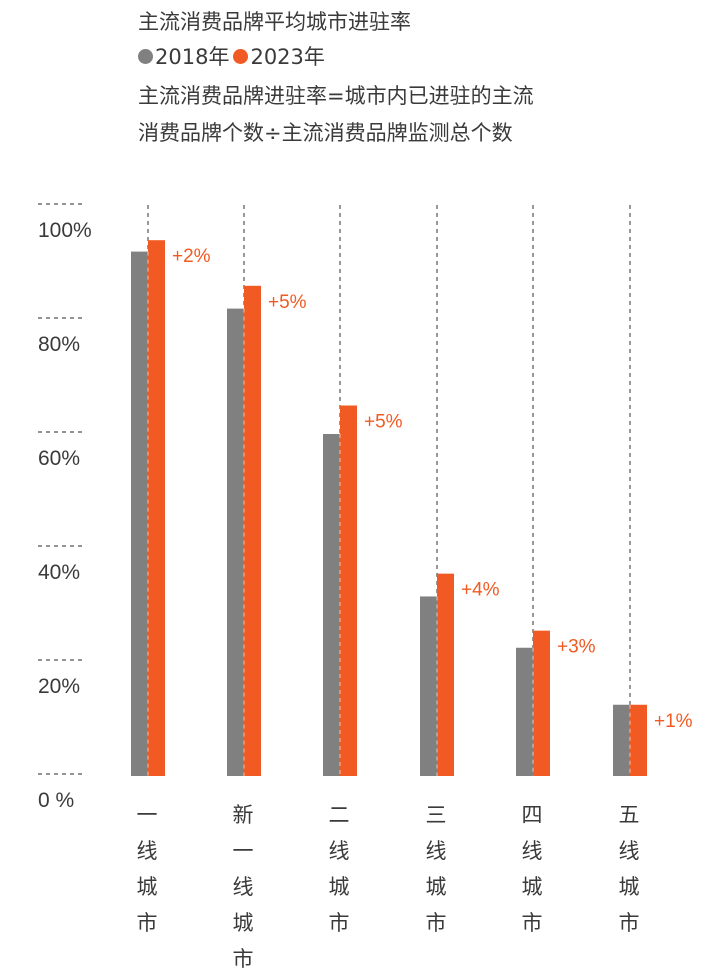  Describe the element at coordinates (191, 256) in the screenshot. I see `delta-label-0: +2%` at that location.